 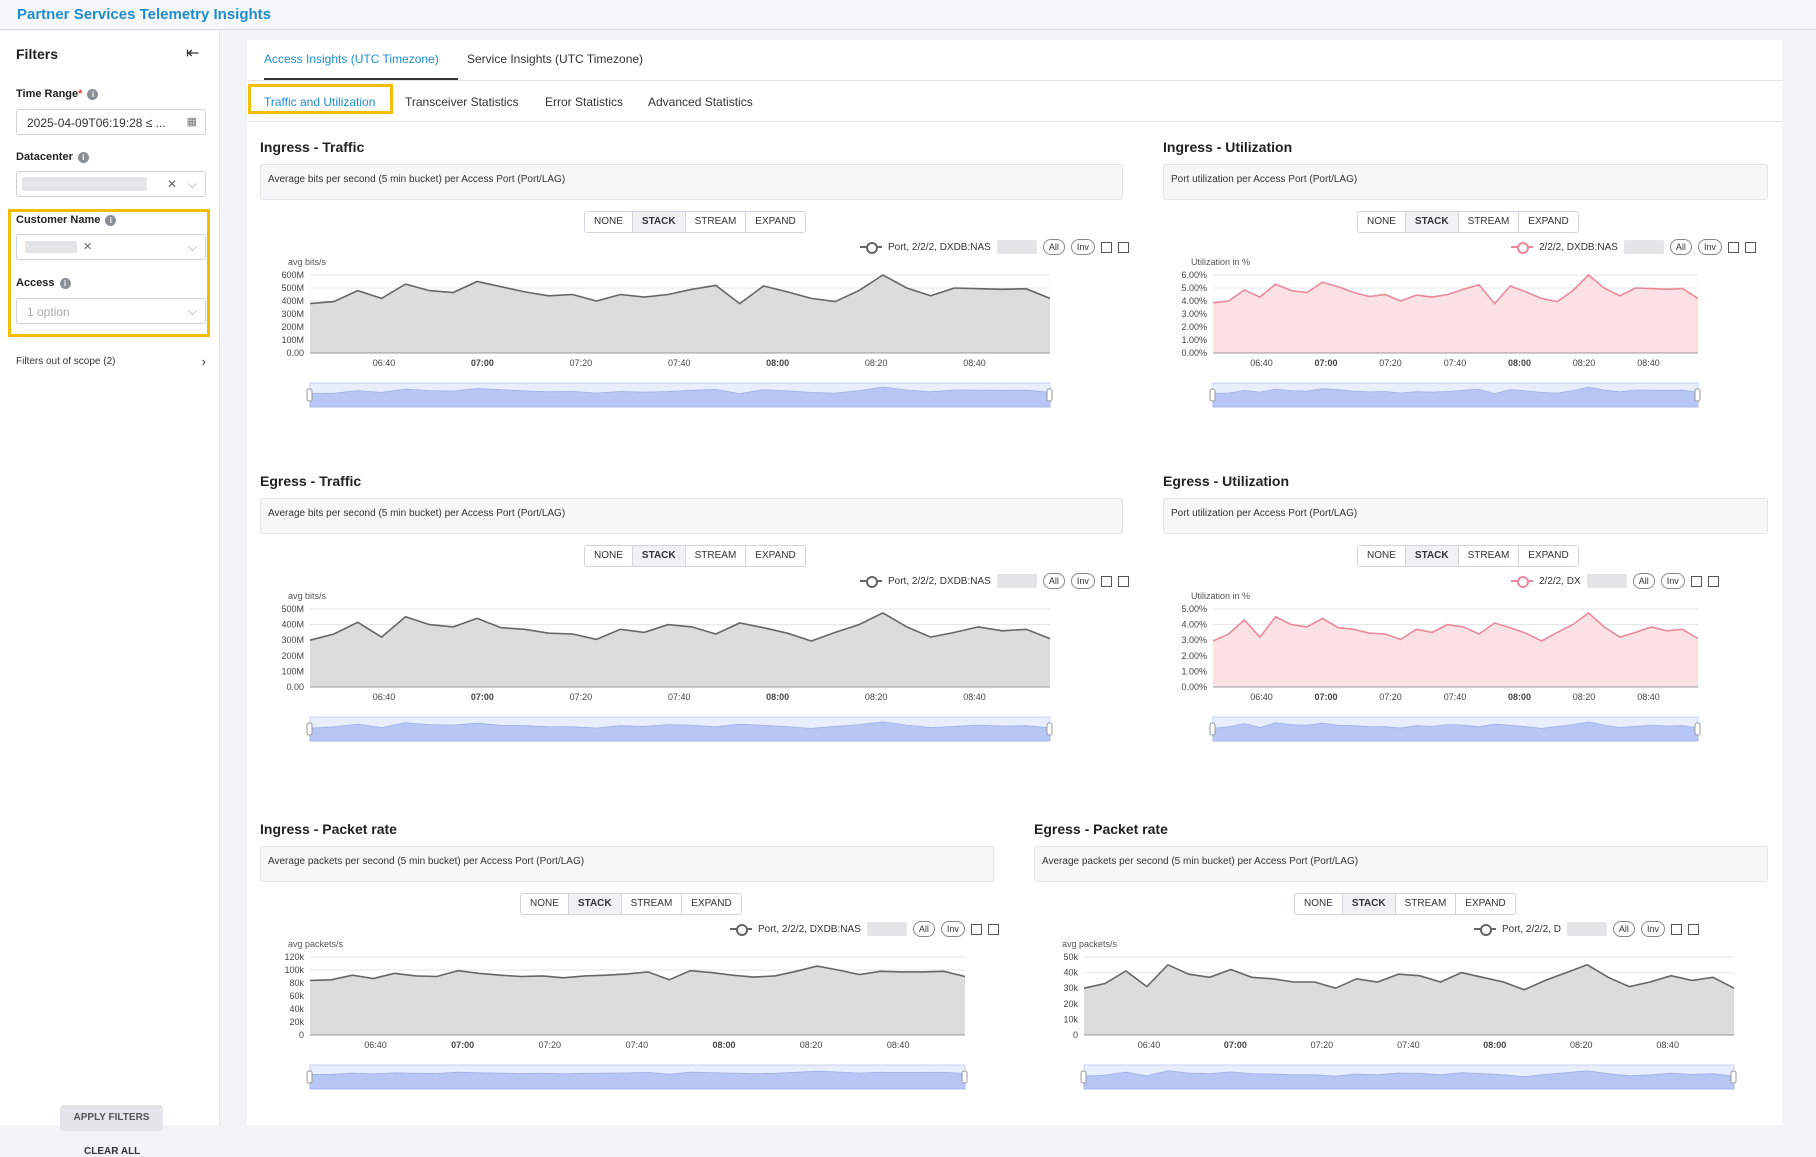 I want to click on legend-series-name: Port, 2/2/2, D, so click(x=1531, y=929).